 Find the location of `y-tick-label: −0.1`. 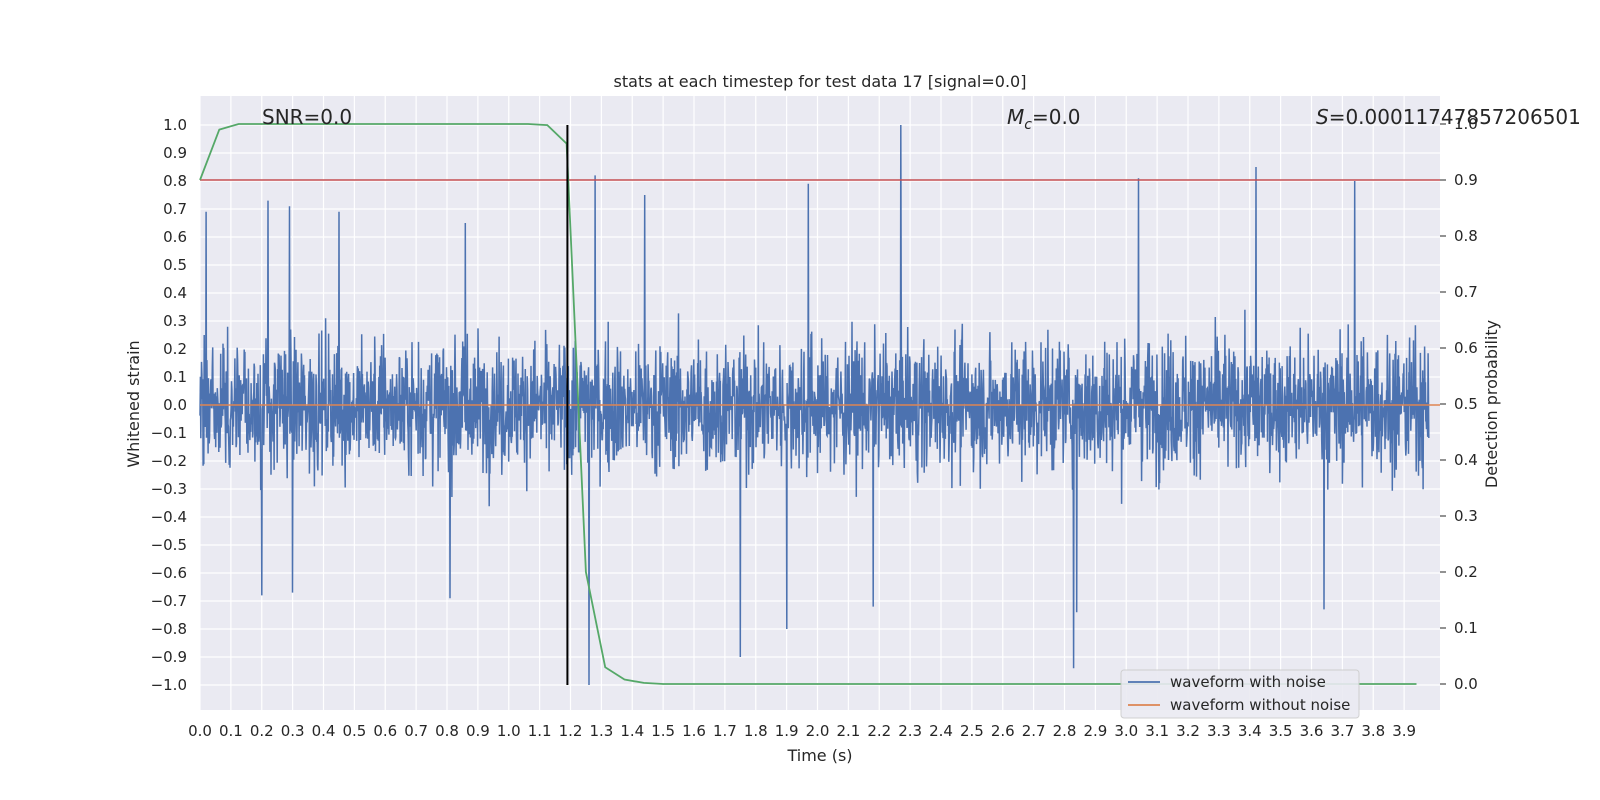

y-tick-label: −0.1 is located at coordinates (169, 433).